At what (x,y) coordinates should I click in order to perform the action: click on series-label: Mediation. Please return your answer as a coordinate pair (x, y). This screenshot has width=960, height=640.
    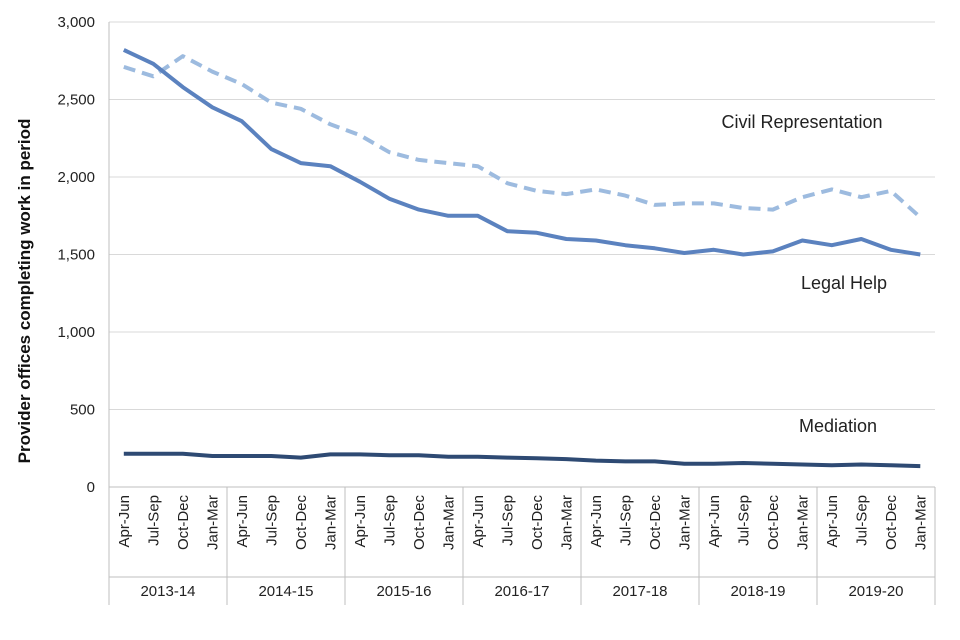
    Looking at the image, I should click on (838, 426).